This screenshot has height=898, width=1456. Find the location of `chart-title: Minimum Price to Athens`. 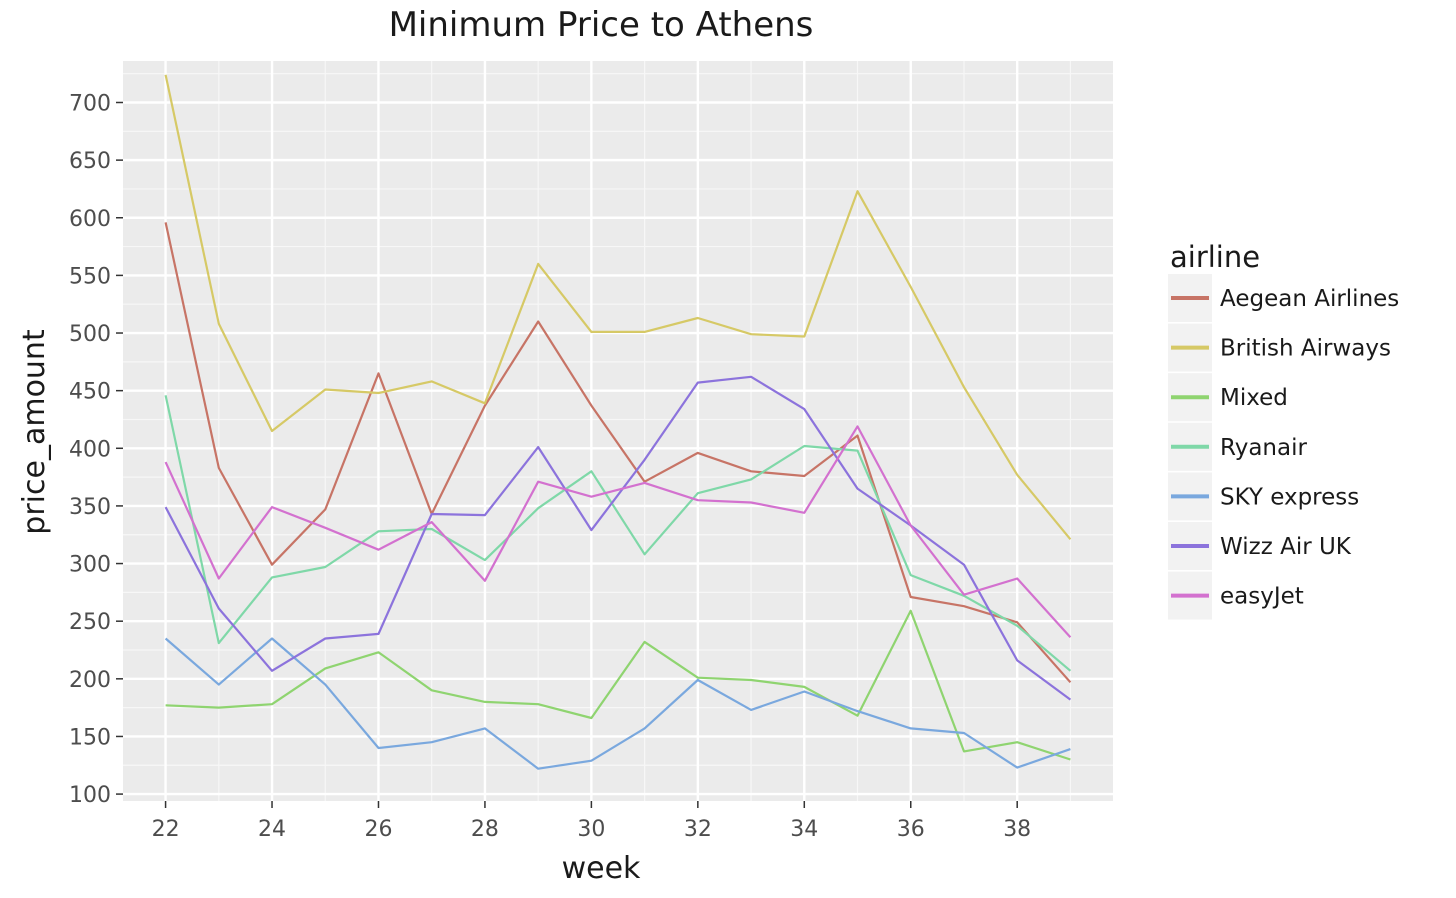

chart-title: Minimum Price to Athens is located at coordinates (601, 25).